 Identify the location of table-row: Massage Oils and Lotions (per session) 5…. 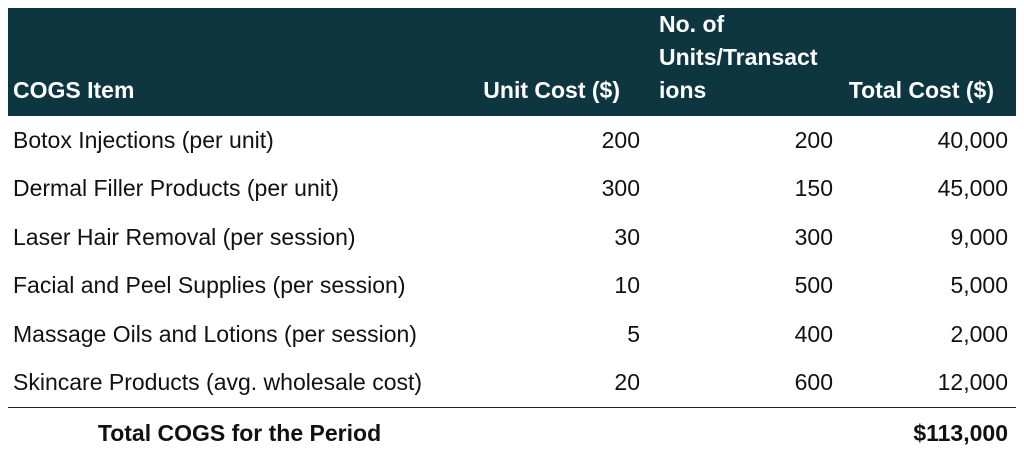
(512, 334).